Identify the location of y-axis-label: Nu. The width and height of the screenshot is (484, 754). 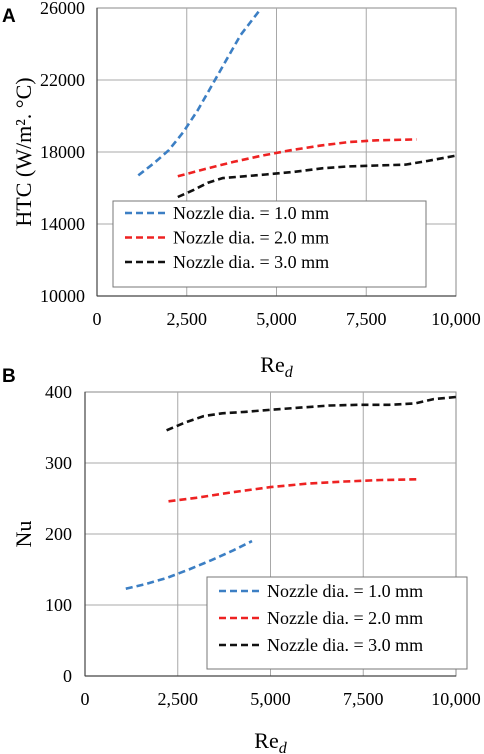
(23, 534).